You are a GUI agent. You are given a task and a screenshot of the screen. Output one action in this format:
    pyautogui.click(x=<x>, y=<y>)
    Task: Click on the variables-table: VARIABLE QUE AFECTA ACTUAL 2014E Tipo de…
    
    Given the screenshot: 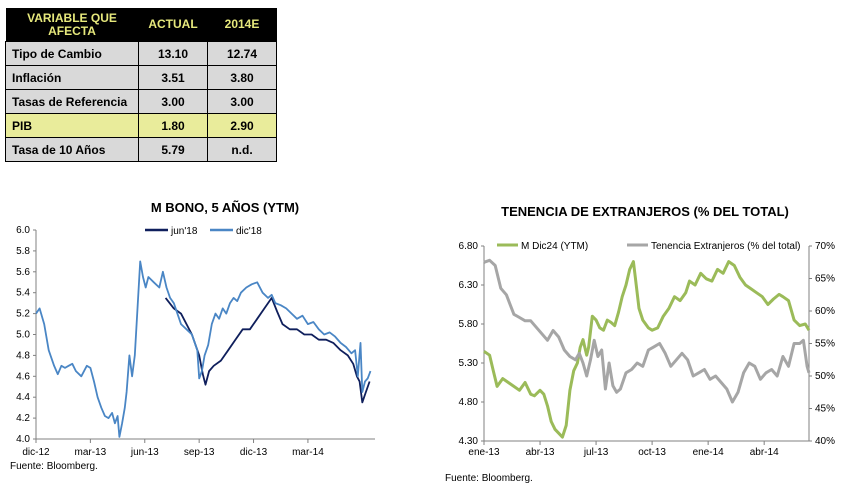 What is the action you would take?
    pyautogui.click(x=141, y=85)
    